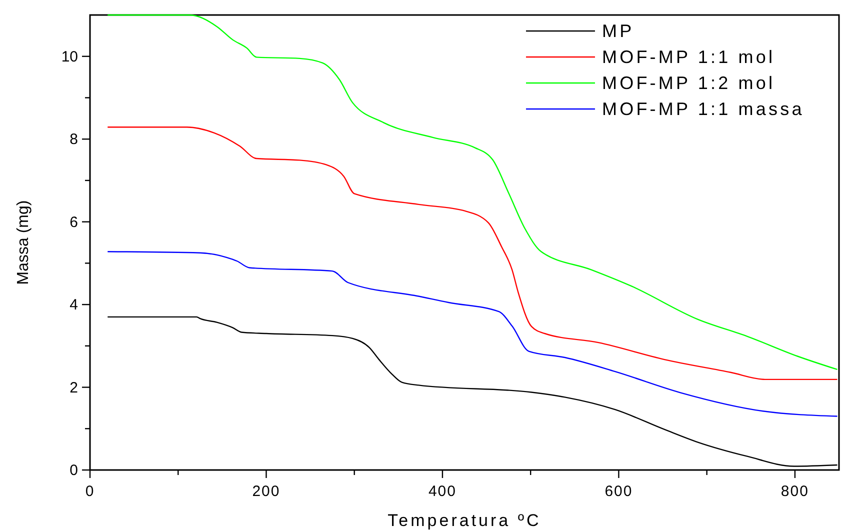  I want to click on legend-label: MOF-MP 1:1 mol, so click(689, 57).